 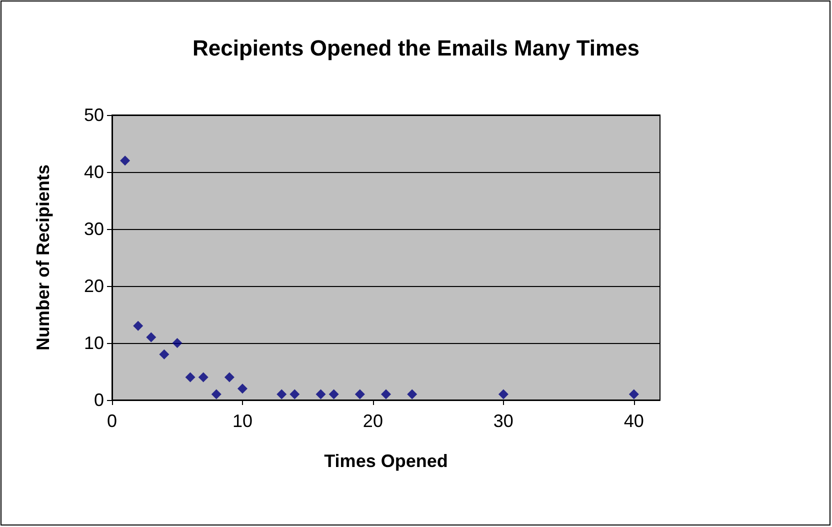 I want to click on y-tick-label: 10, so click(x=94, y=343).